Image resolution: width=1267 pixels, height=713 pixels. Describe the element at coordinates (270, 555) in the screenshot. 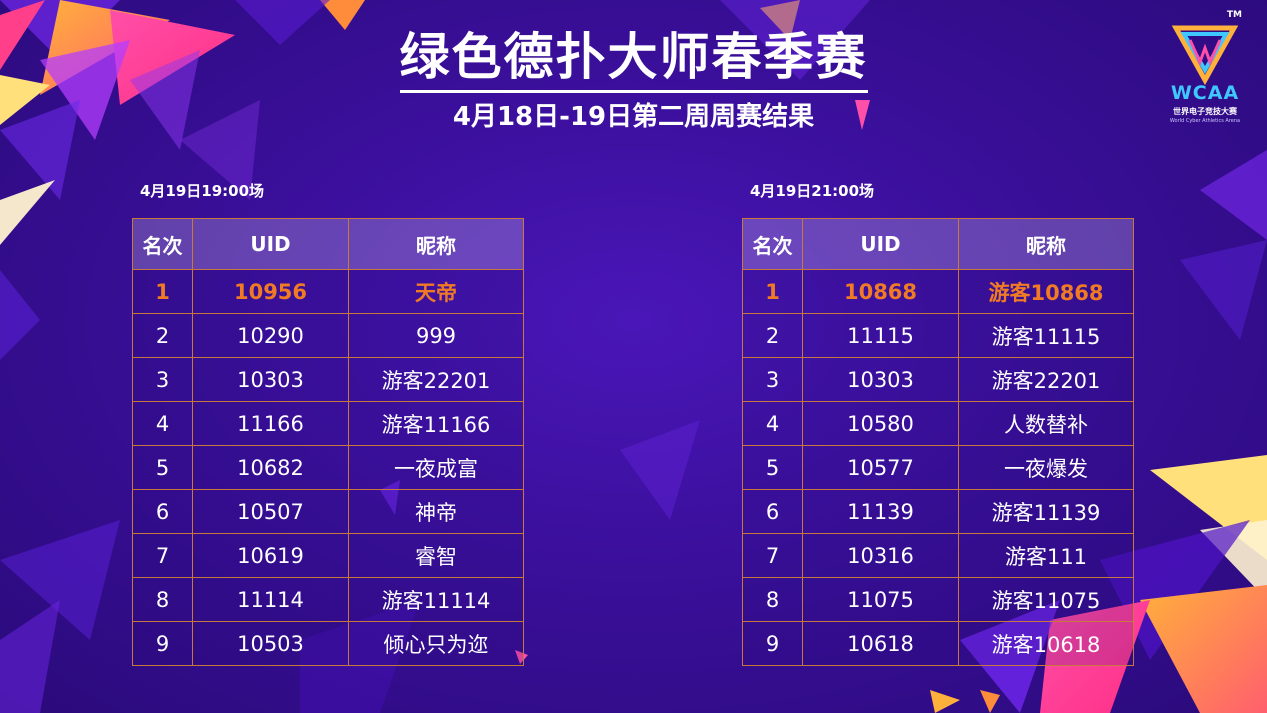

I see `uid-cell: 10619` at that location.